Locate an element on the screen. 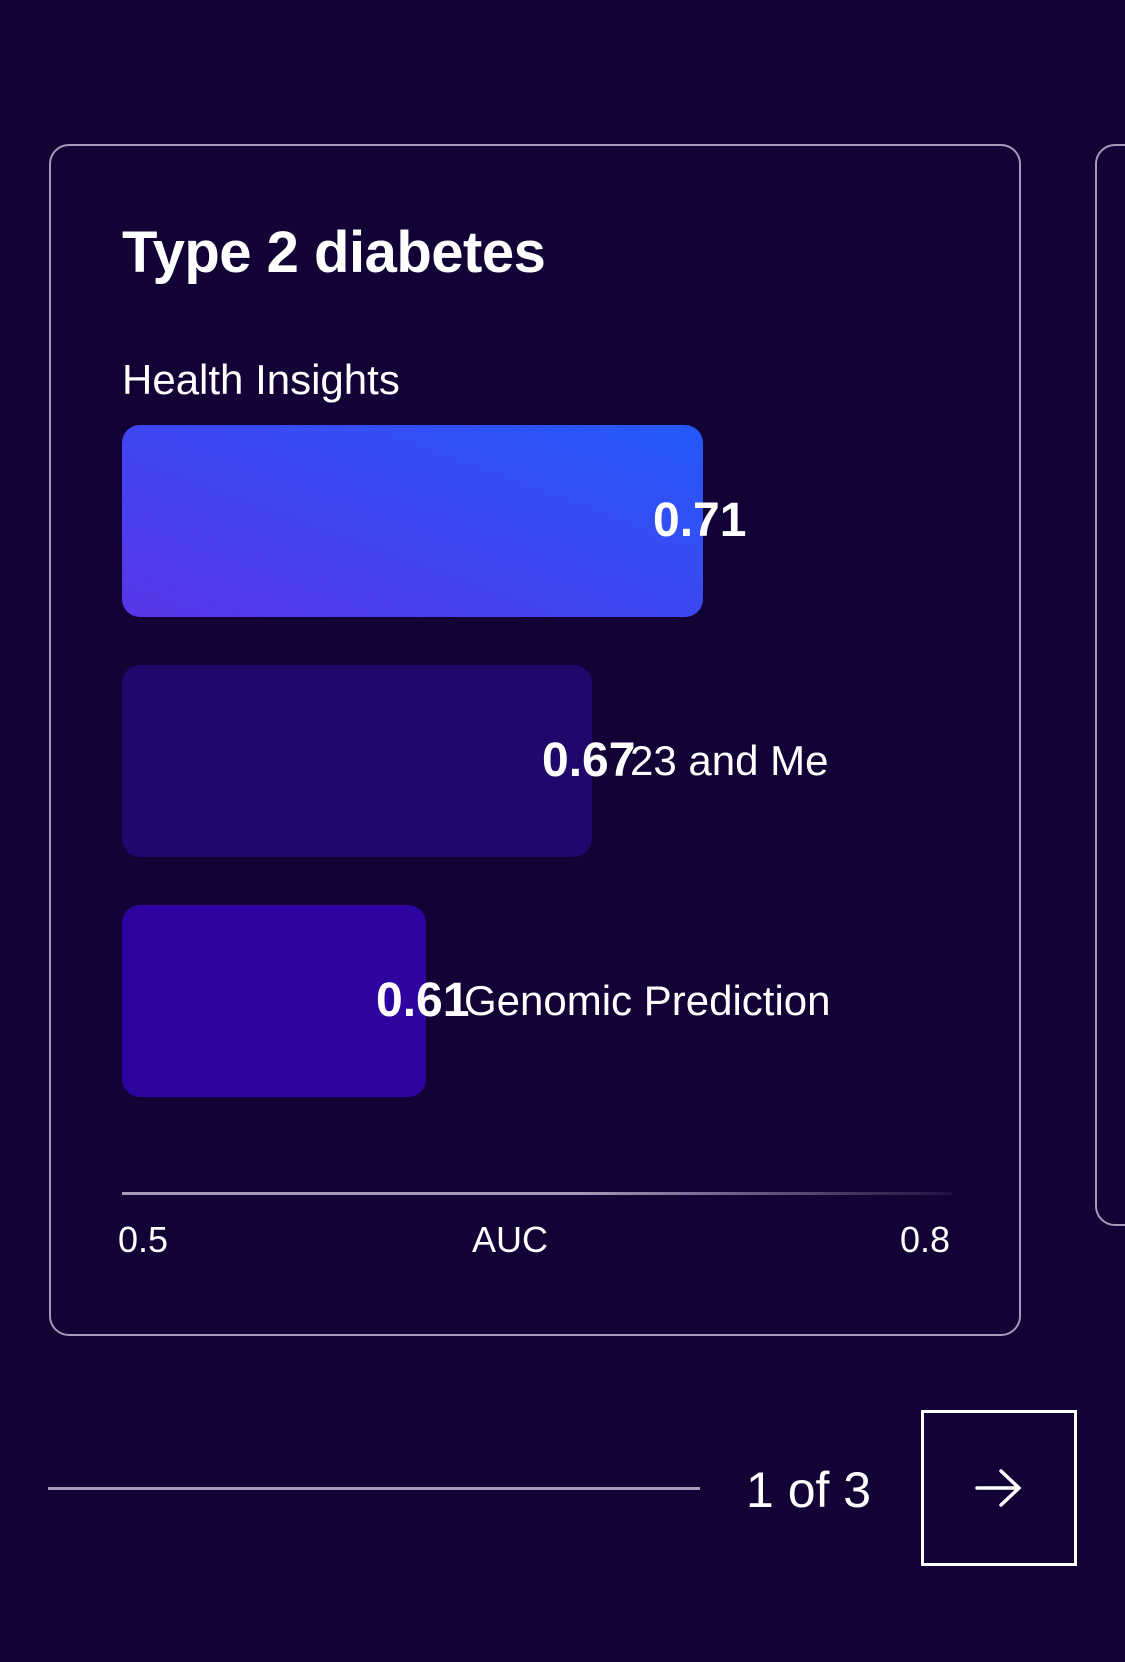  axis-min-label: 0.5 is located at coordinates (143, 1240).